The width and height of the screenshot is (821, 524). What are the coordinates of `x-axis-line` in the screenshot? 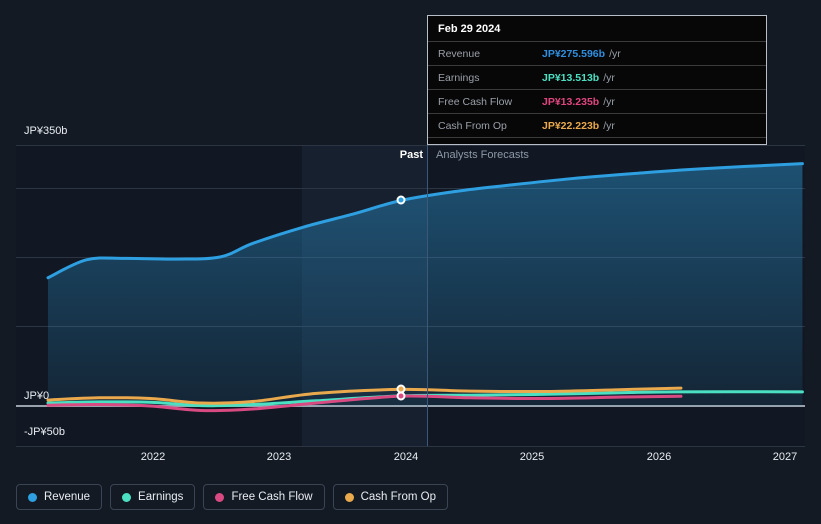 It's located at (410, 446).